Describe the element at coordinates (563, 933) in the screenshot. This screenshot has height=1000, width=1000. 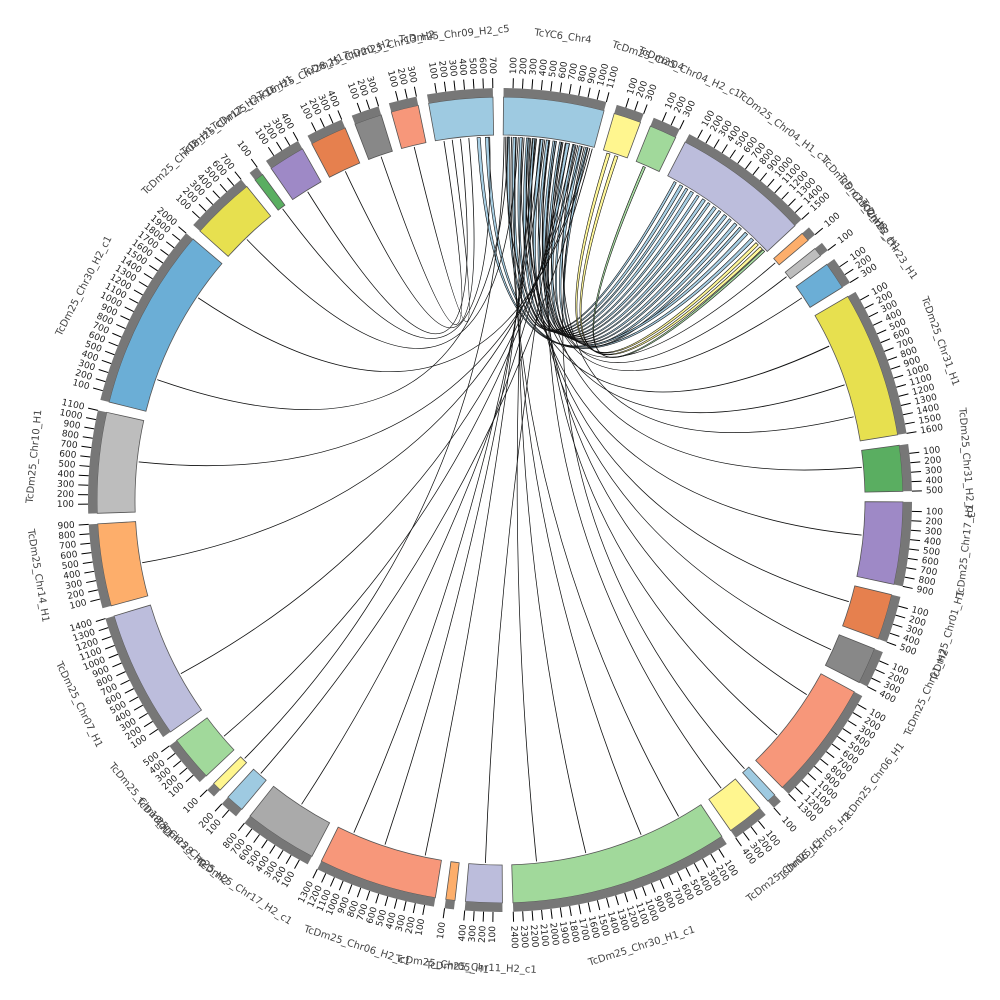
I see `tick-label: 1900` at that location.